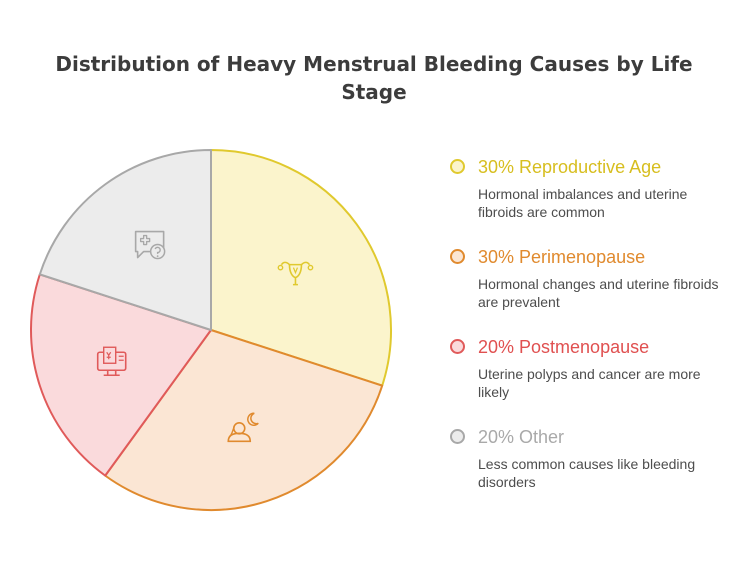 Image resolution: width=748 pixels, height=564 pixels. I want to click on legend-label: 30% Reproductive Age, so click(570, 167).